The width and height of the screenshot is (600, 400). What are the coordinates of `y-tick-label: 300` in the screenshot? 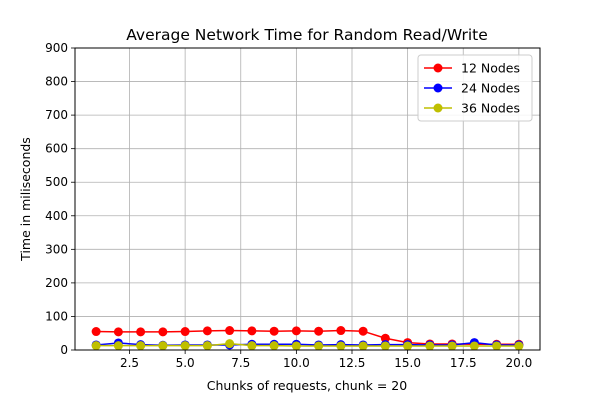 It's located at (56, 249).